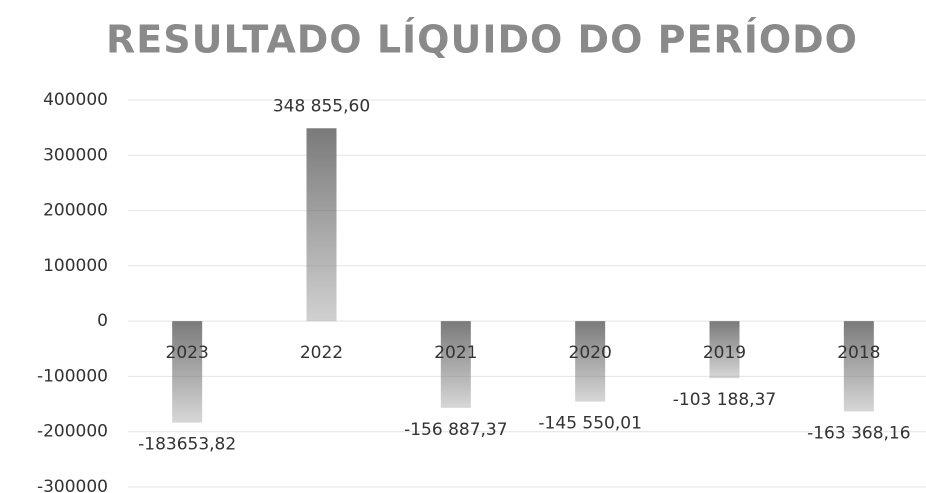 This screenshot has width=926, height=493. Describe the element at coordinates (321, 353) in the screenshot. I see `x-tick-label: 2022` at that location.